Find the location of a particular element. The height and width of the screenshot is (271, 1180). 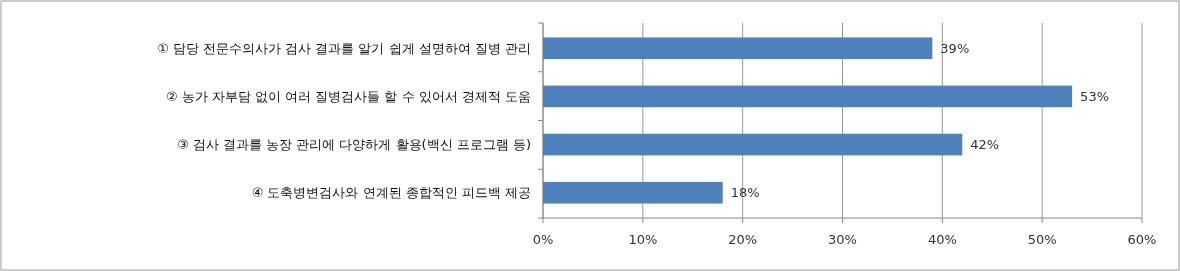

y-tick-label: ④ 도축병변검사와 연계된 종합적인 피드백 제공 is located at coordinates (391, 193).